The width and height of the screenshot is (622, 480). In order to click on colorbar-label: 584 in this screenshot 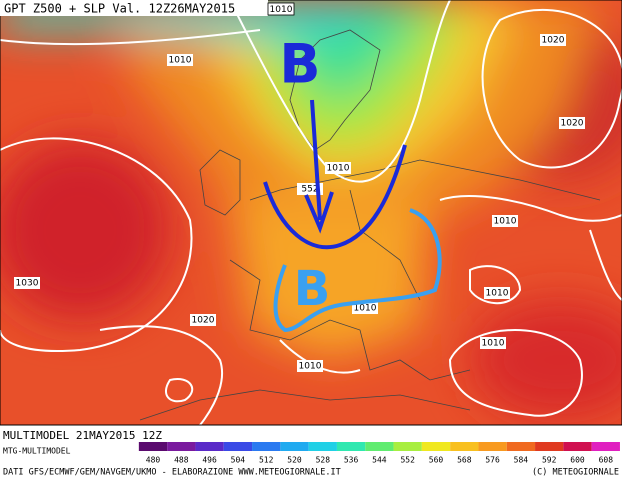, I will do `click(521, 460)`.